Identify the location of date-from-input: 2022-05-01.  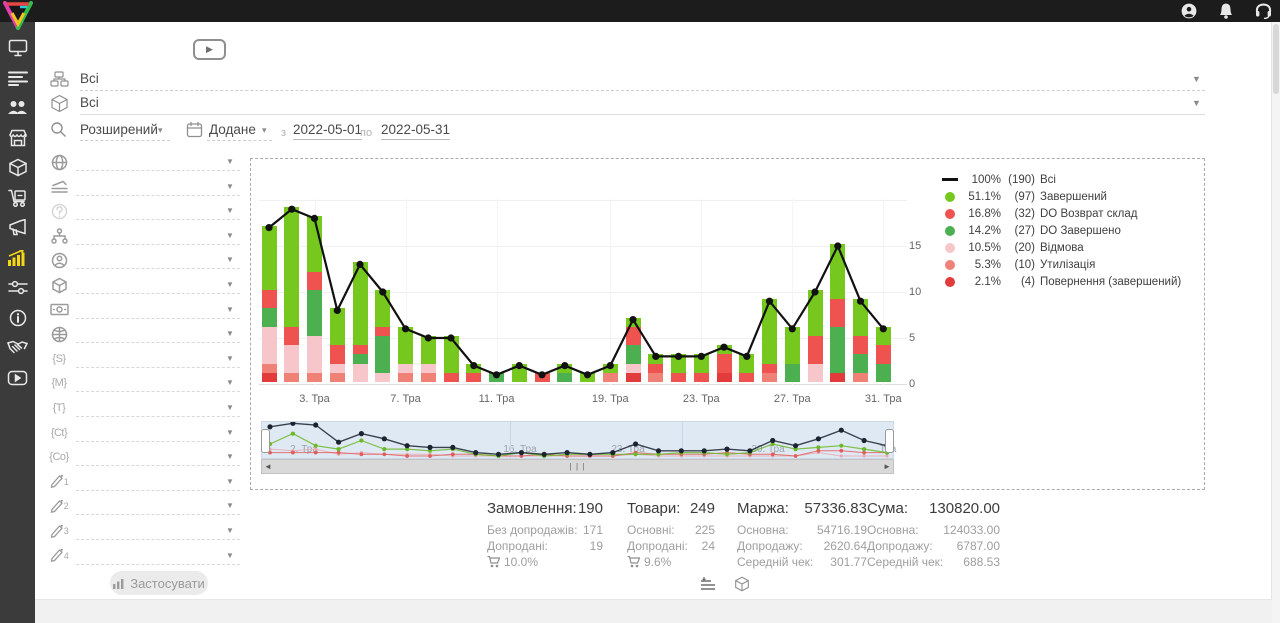
(328, 131).